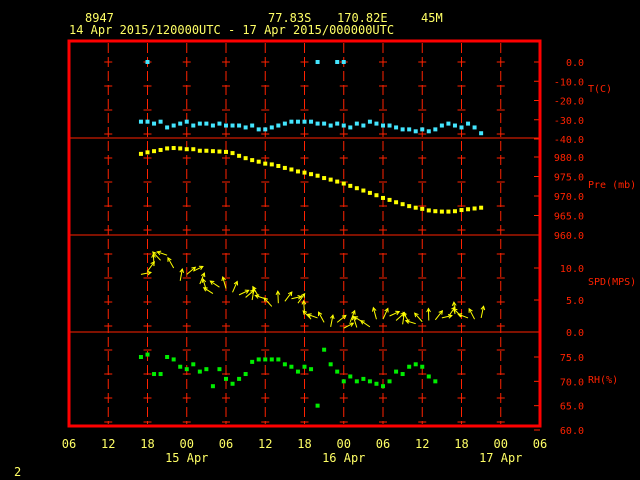 The width and height of the screenshot is (640, 480). I want to click on panel-label-pressure: Pre (mb), so click(612, 185).